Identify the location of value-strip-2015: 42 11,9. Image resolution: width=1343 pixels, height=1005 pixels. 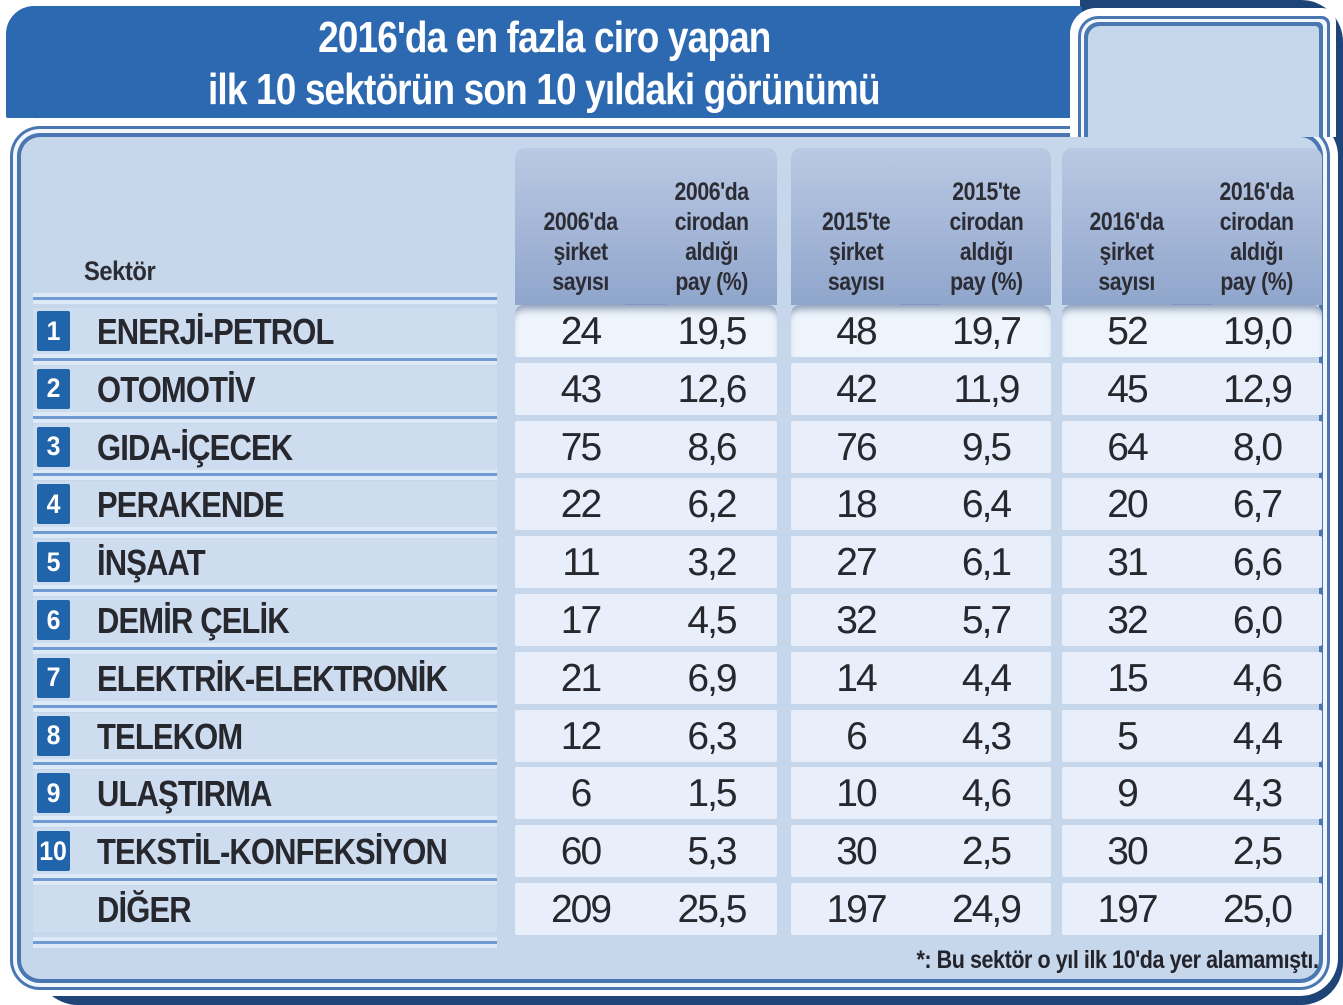
(921, 388).